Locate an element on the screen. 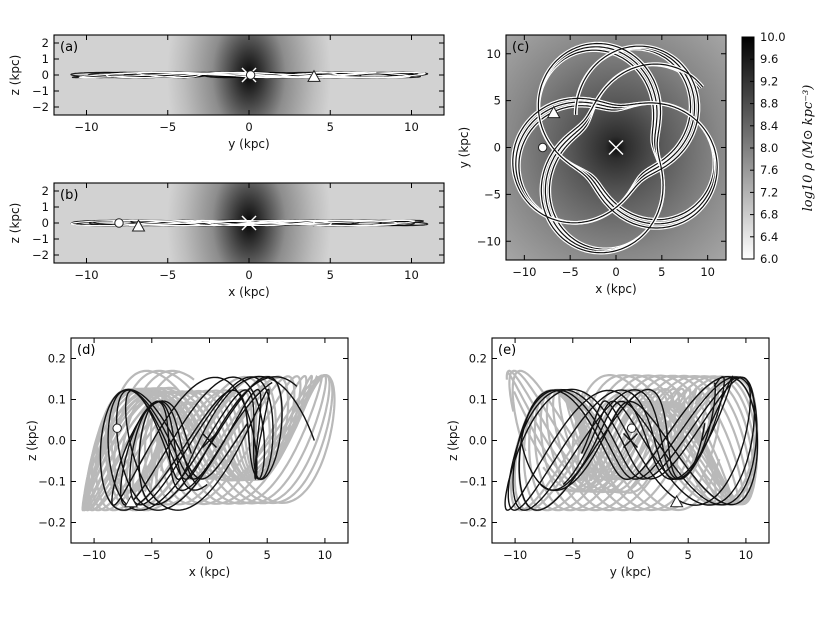  colorbar-tick-label: 8.8 is located at coordinates (769, 104).